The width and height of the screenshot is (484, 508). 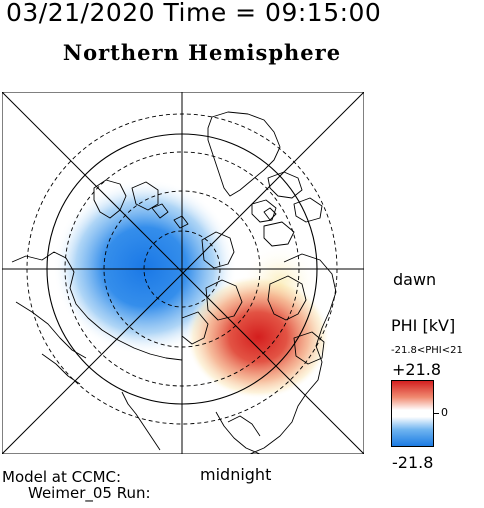 I want to click on timestamp-title: 03/21/2020 Time = 09:15:00, so click(x=194, y=13).